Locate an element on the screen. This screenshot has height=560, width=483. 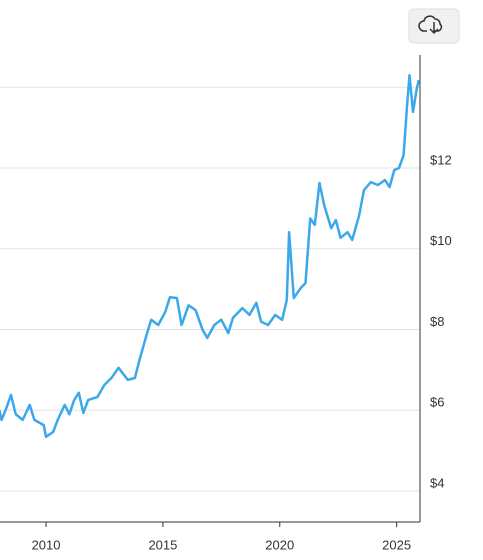
y-tick-label: $4 is located at coordinates (437, 482).